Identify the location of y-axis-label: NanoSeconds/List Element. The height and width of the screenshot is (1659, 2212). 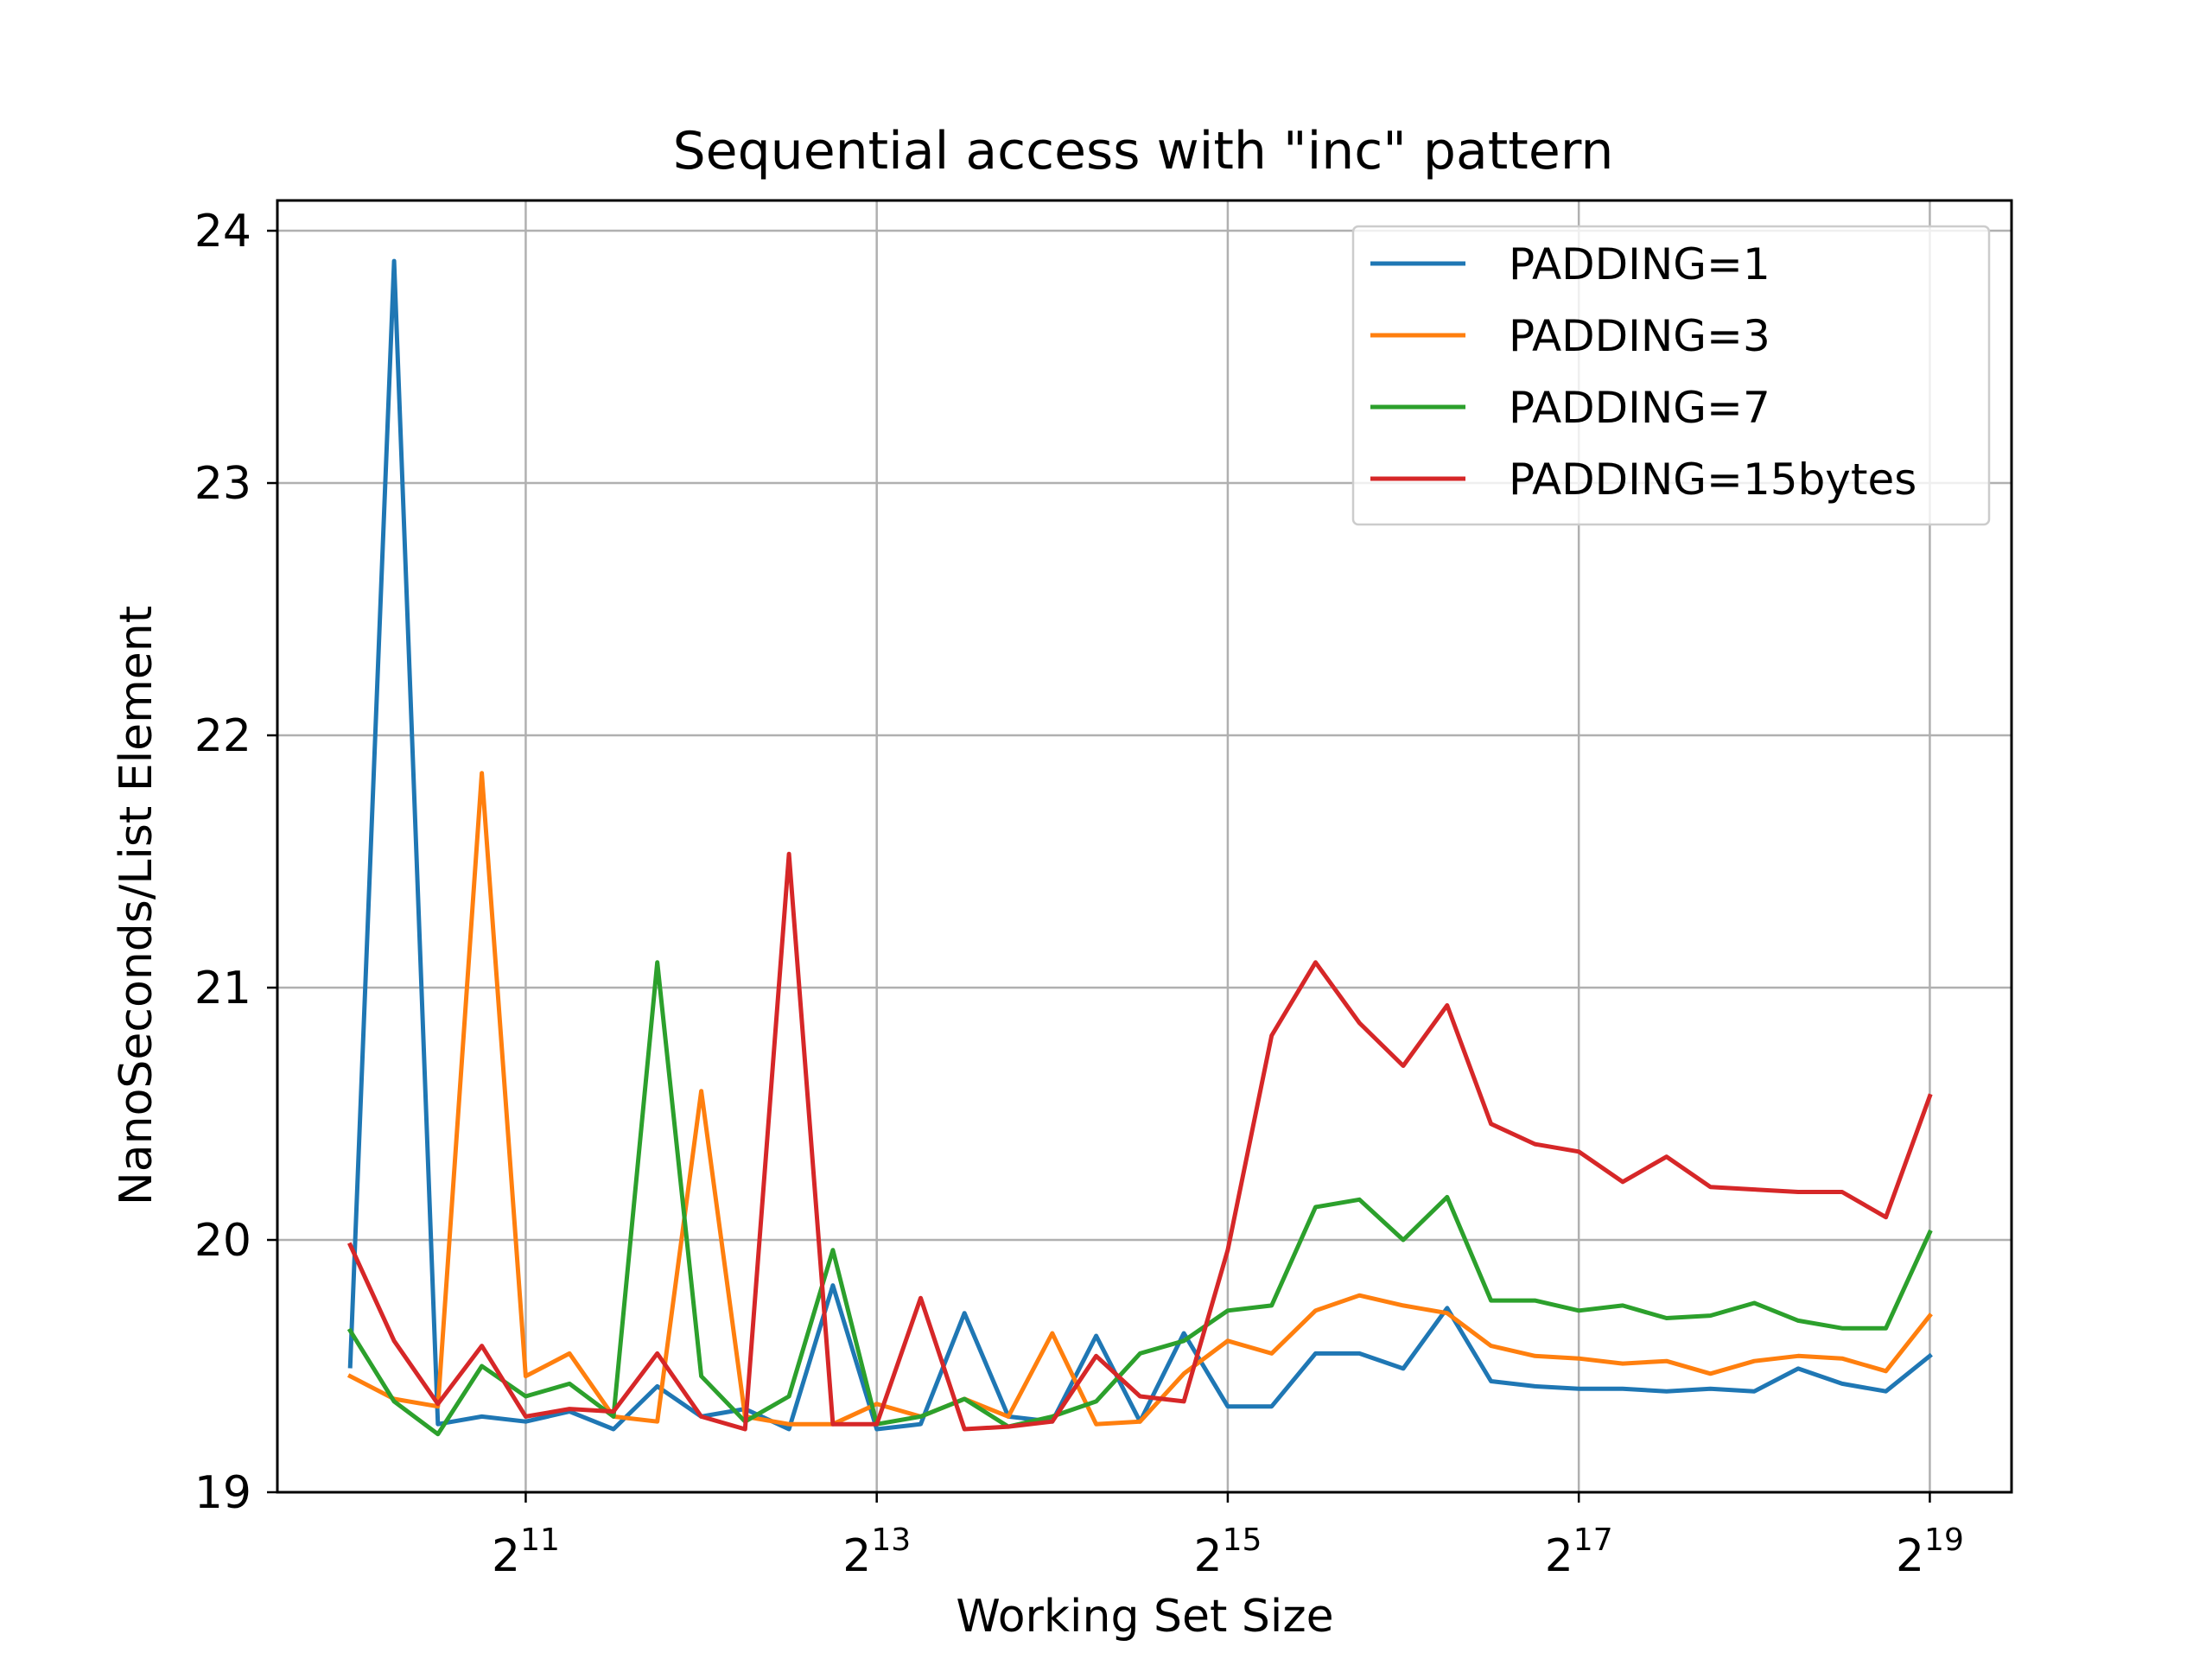
(136, 905).